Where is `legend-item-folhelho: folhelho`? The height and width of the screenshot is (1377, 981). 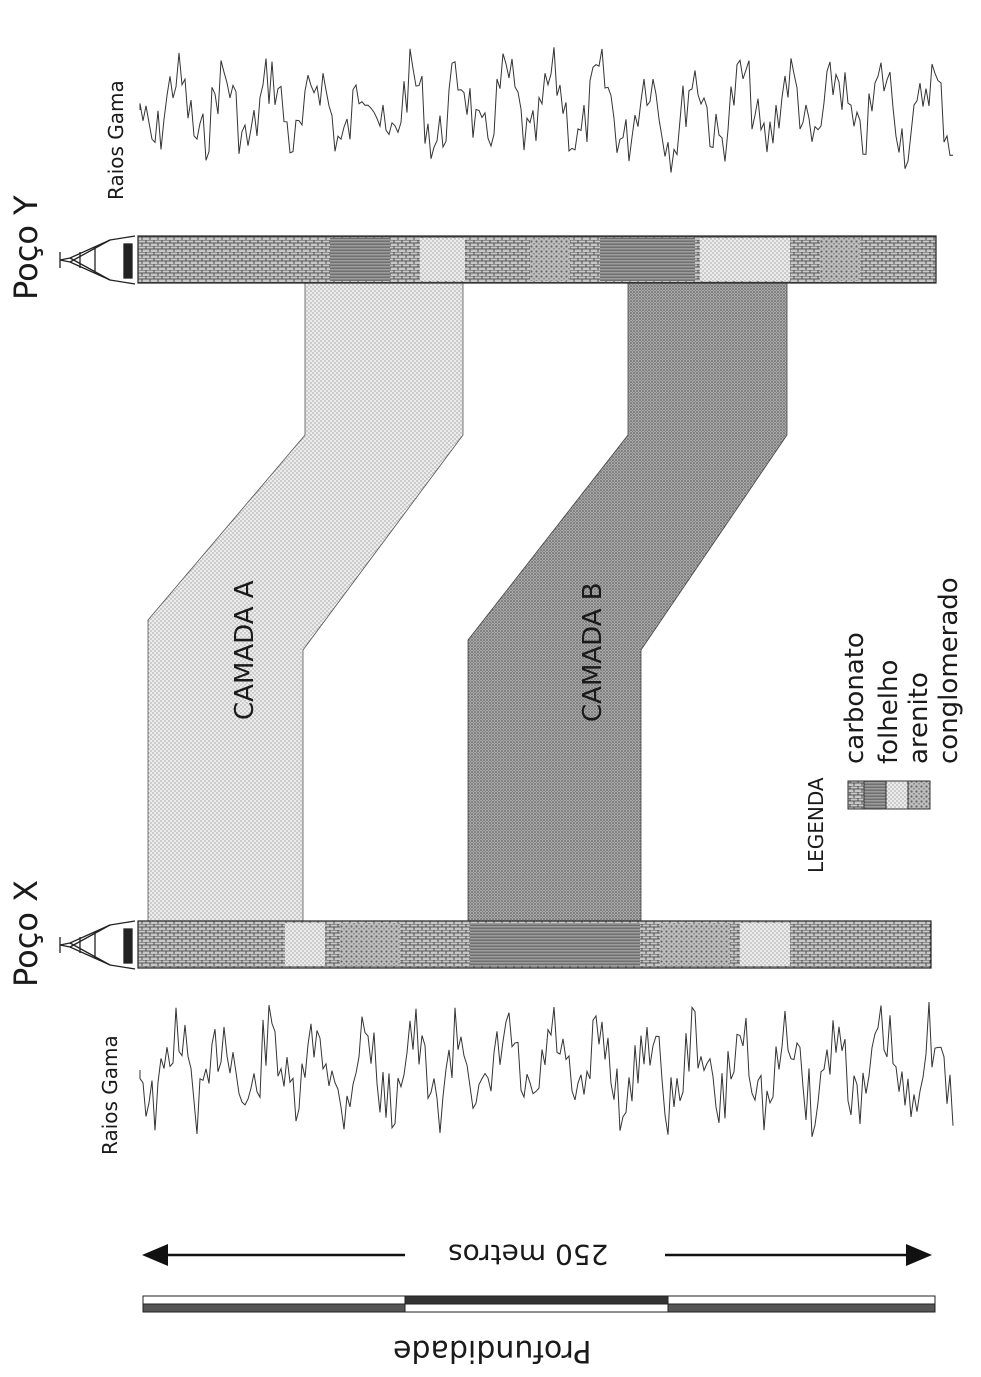
legend-item-folhelho: folhelho is located at coordinates (889, 711).